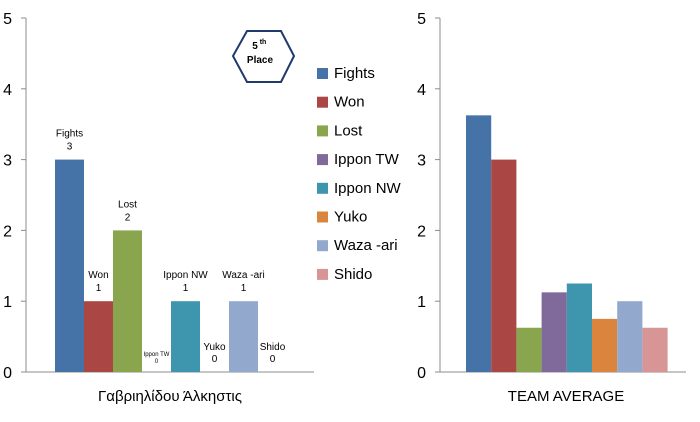 Image resolution: width=700 pixels, height=422 pixels. Describe the element at coordinates (353, 274) in the screenshot. I see `legend-label-shido: Shido` at that location.